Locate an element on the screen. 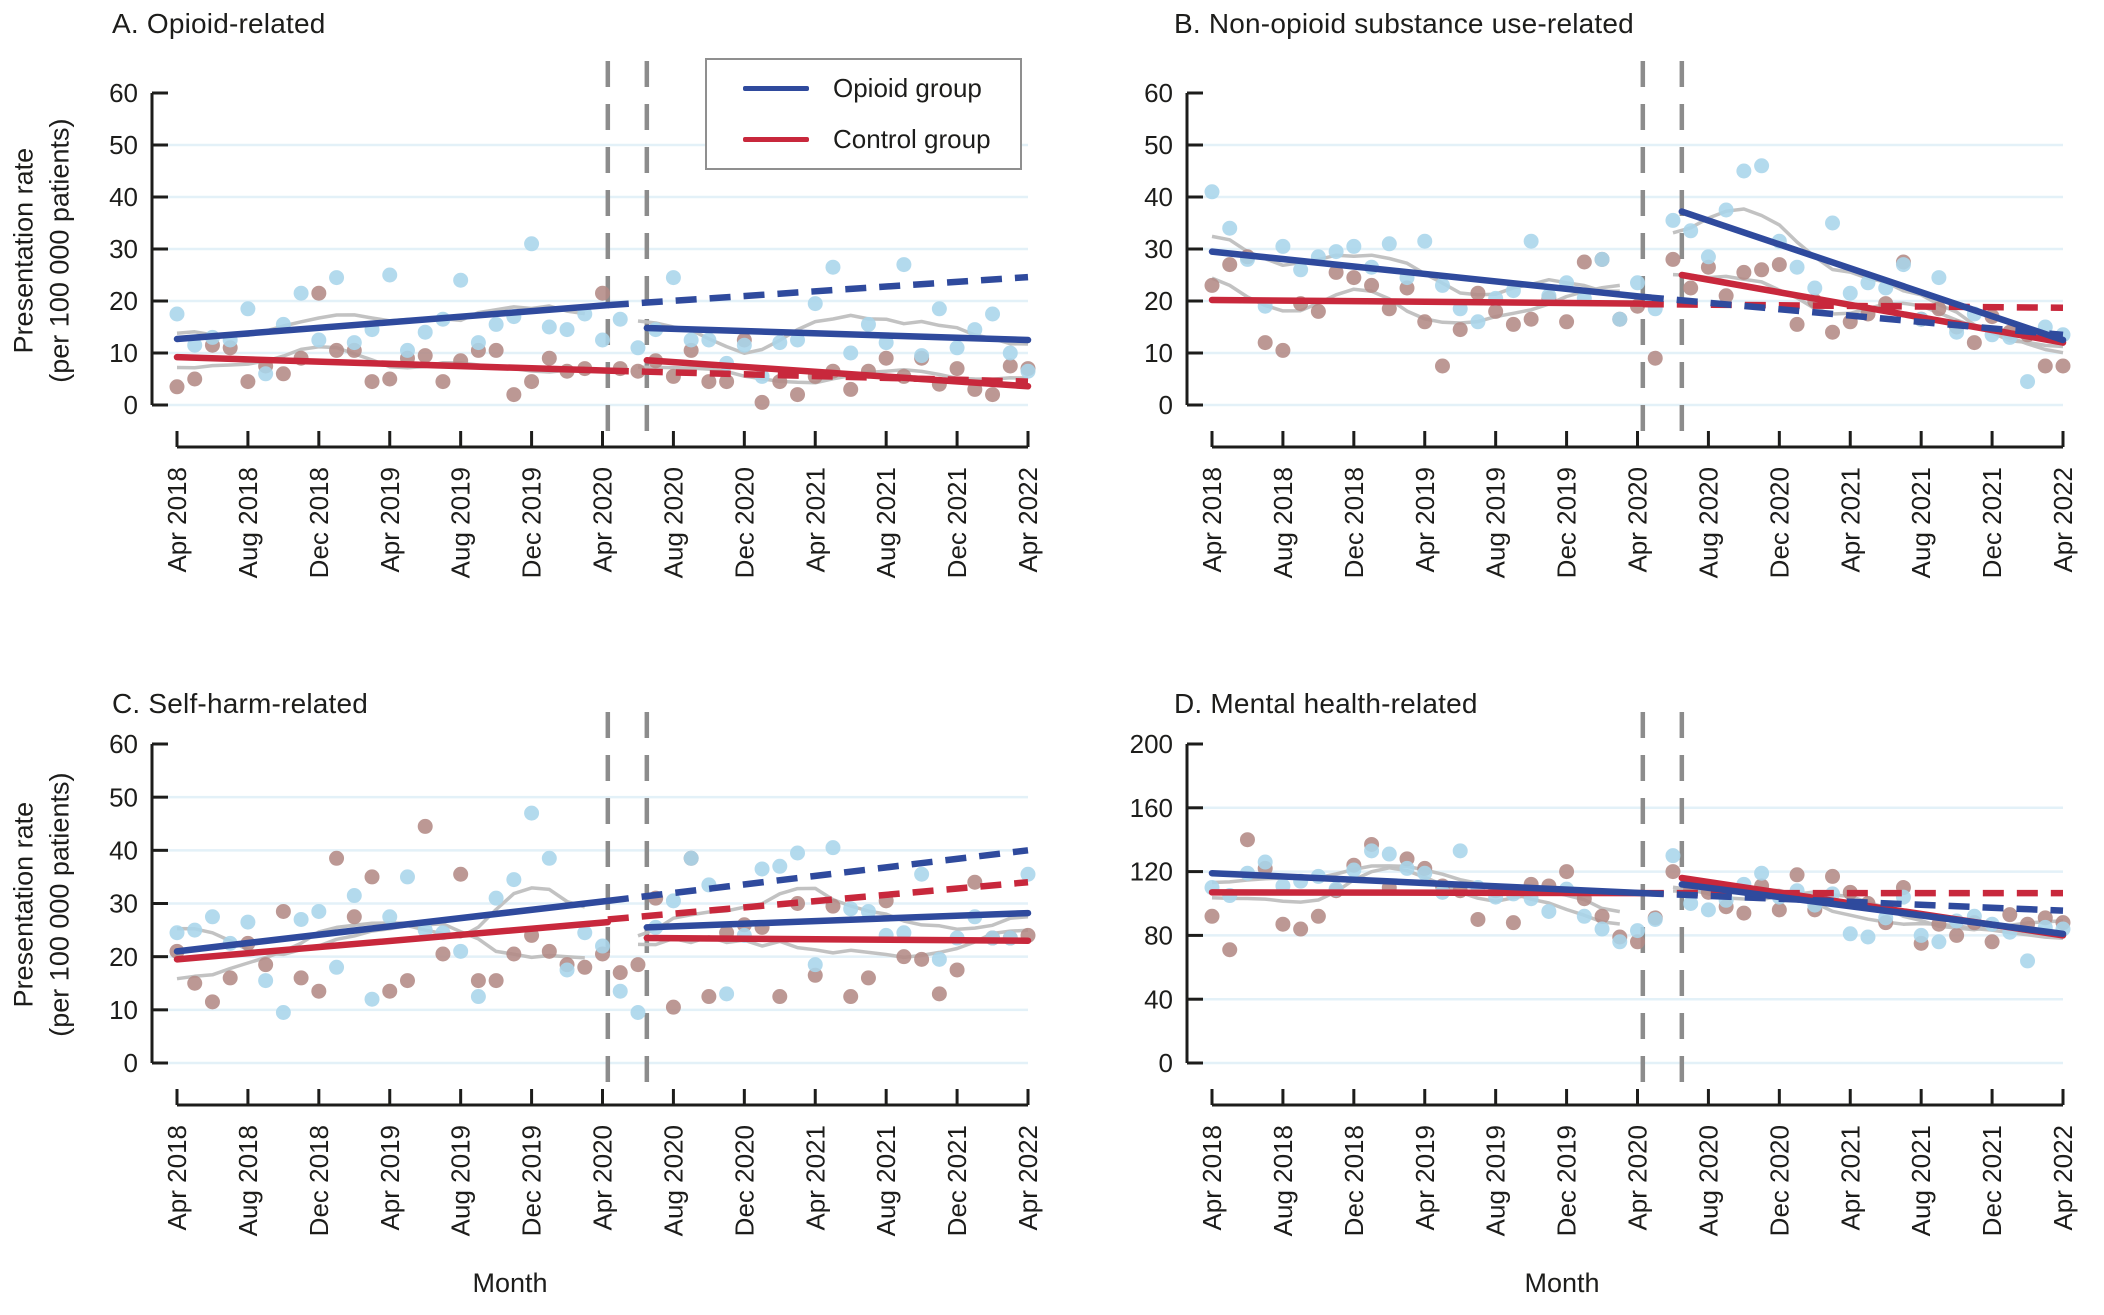  legend-row-control: Control group is located at coordinates (881, 139).